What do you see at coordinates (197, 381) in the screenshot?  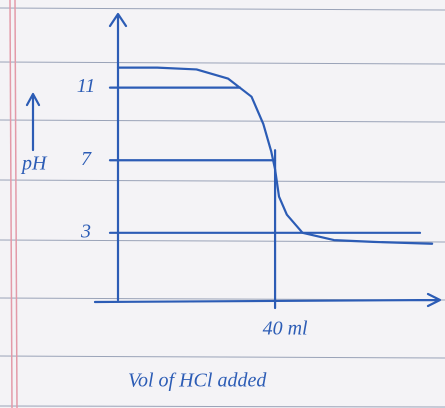 I see `x-axis-label: Vol of HCl added` at bounding box center [197, 381].